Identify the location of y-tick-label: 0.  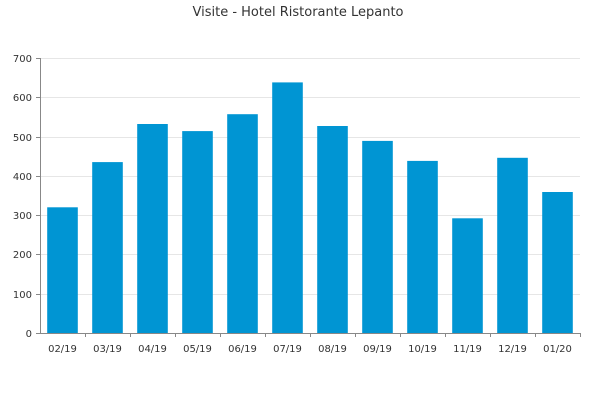
(29, 334).